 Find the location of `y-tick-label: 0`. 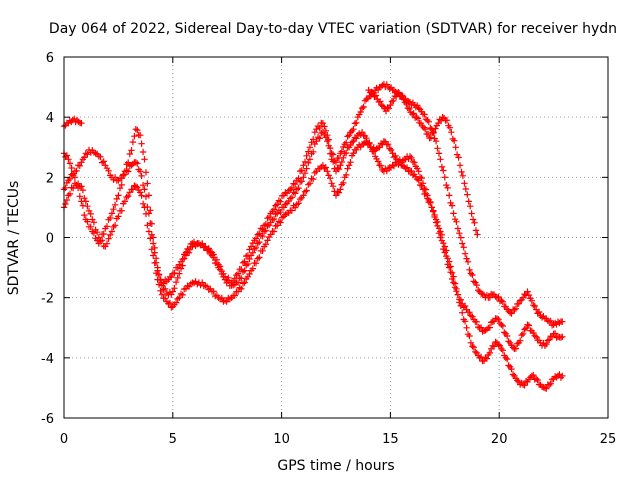

y-tick-label: 0 is located at coordinates (50, 239).